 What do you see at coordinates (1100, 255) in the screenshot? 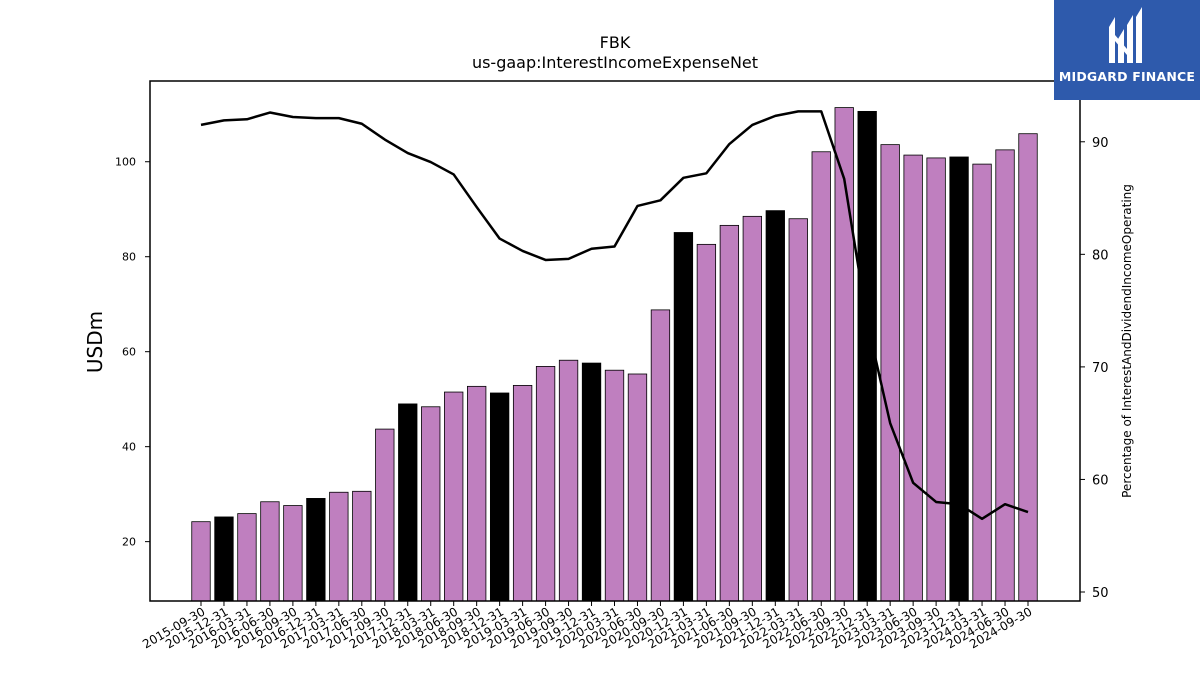
I see `y2-tick-label: 80` at bounding box center [1100, 255].